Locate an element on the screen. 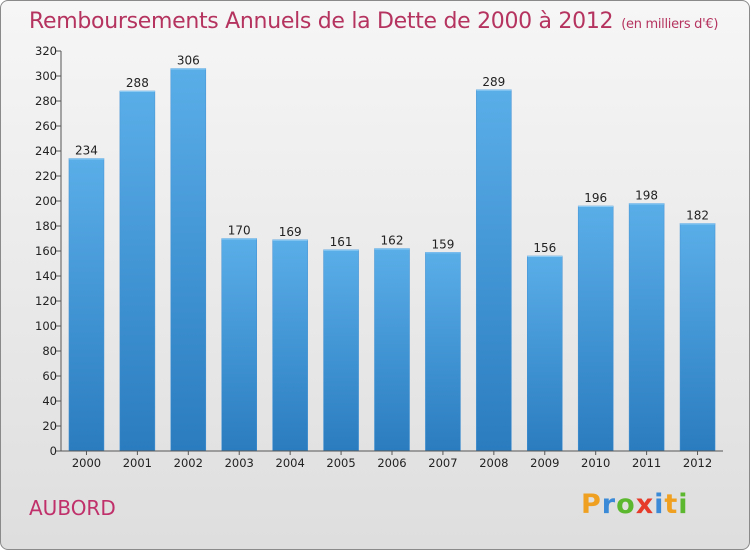  data-label-2004: 169 is located at coordinates (290, 232).